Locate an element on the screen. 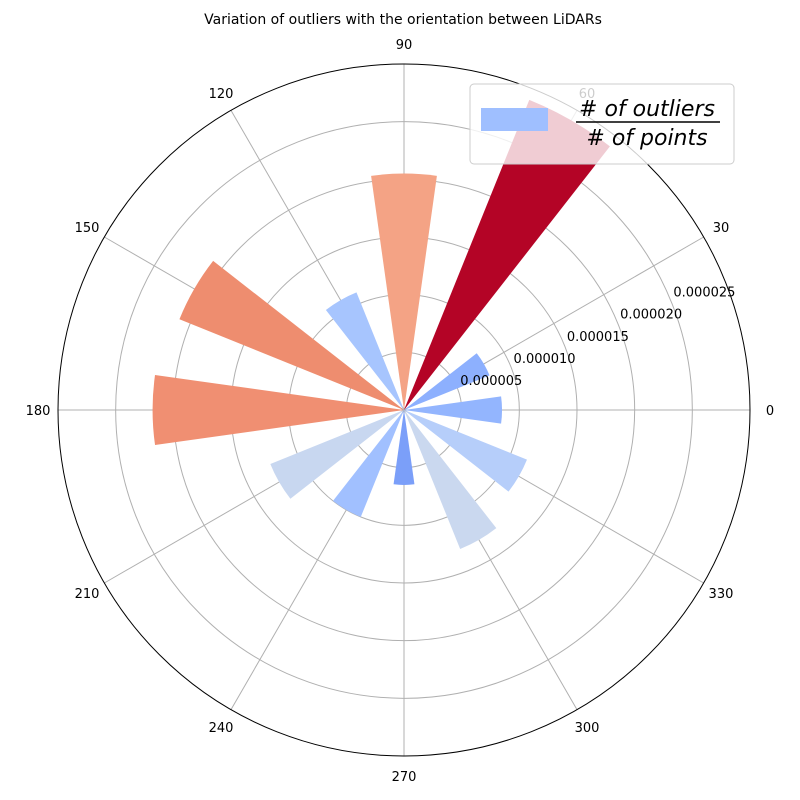 The width and height of the screenshot is (800, 800). theta-tick-label: 270 is located at coordinates (404, 777).